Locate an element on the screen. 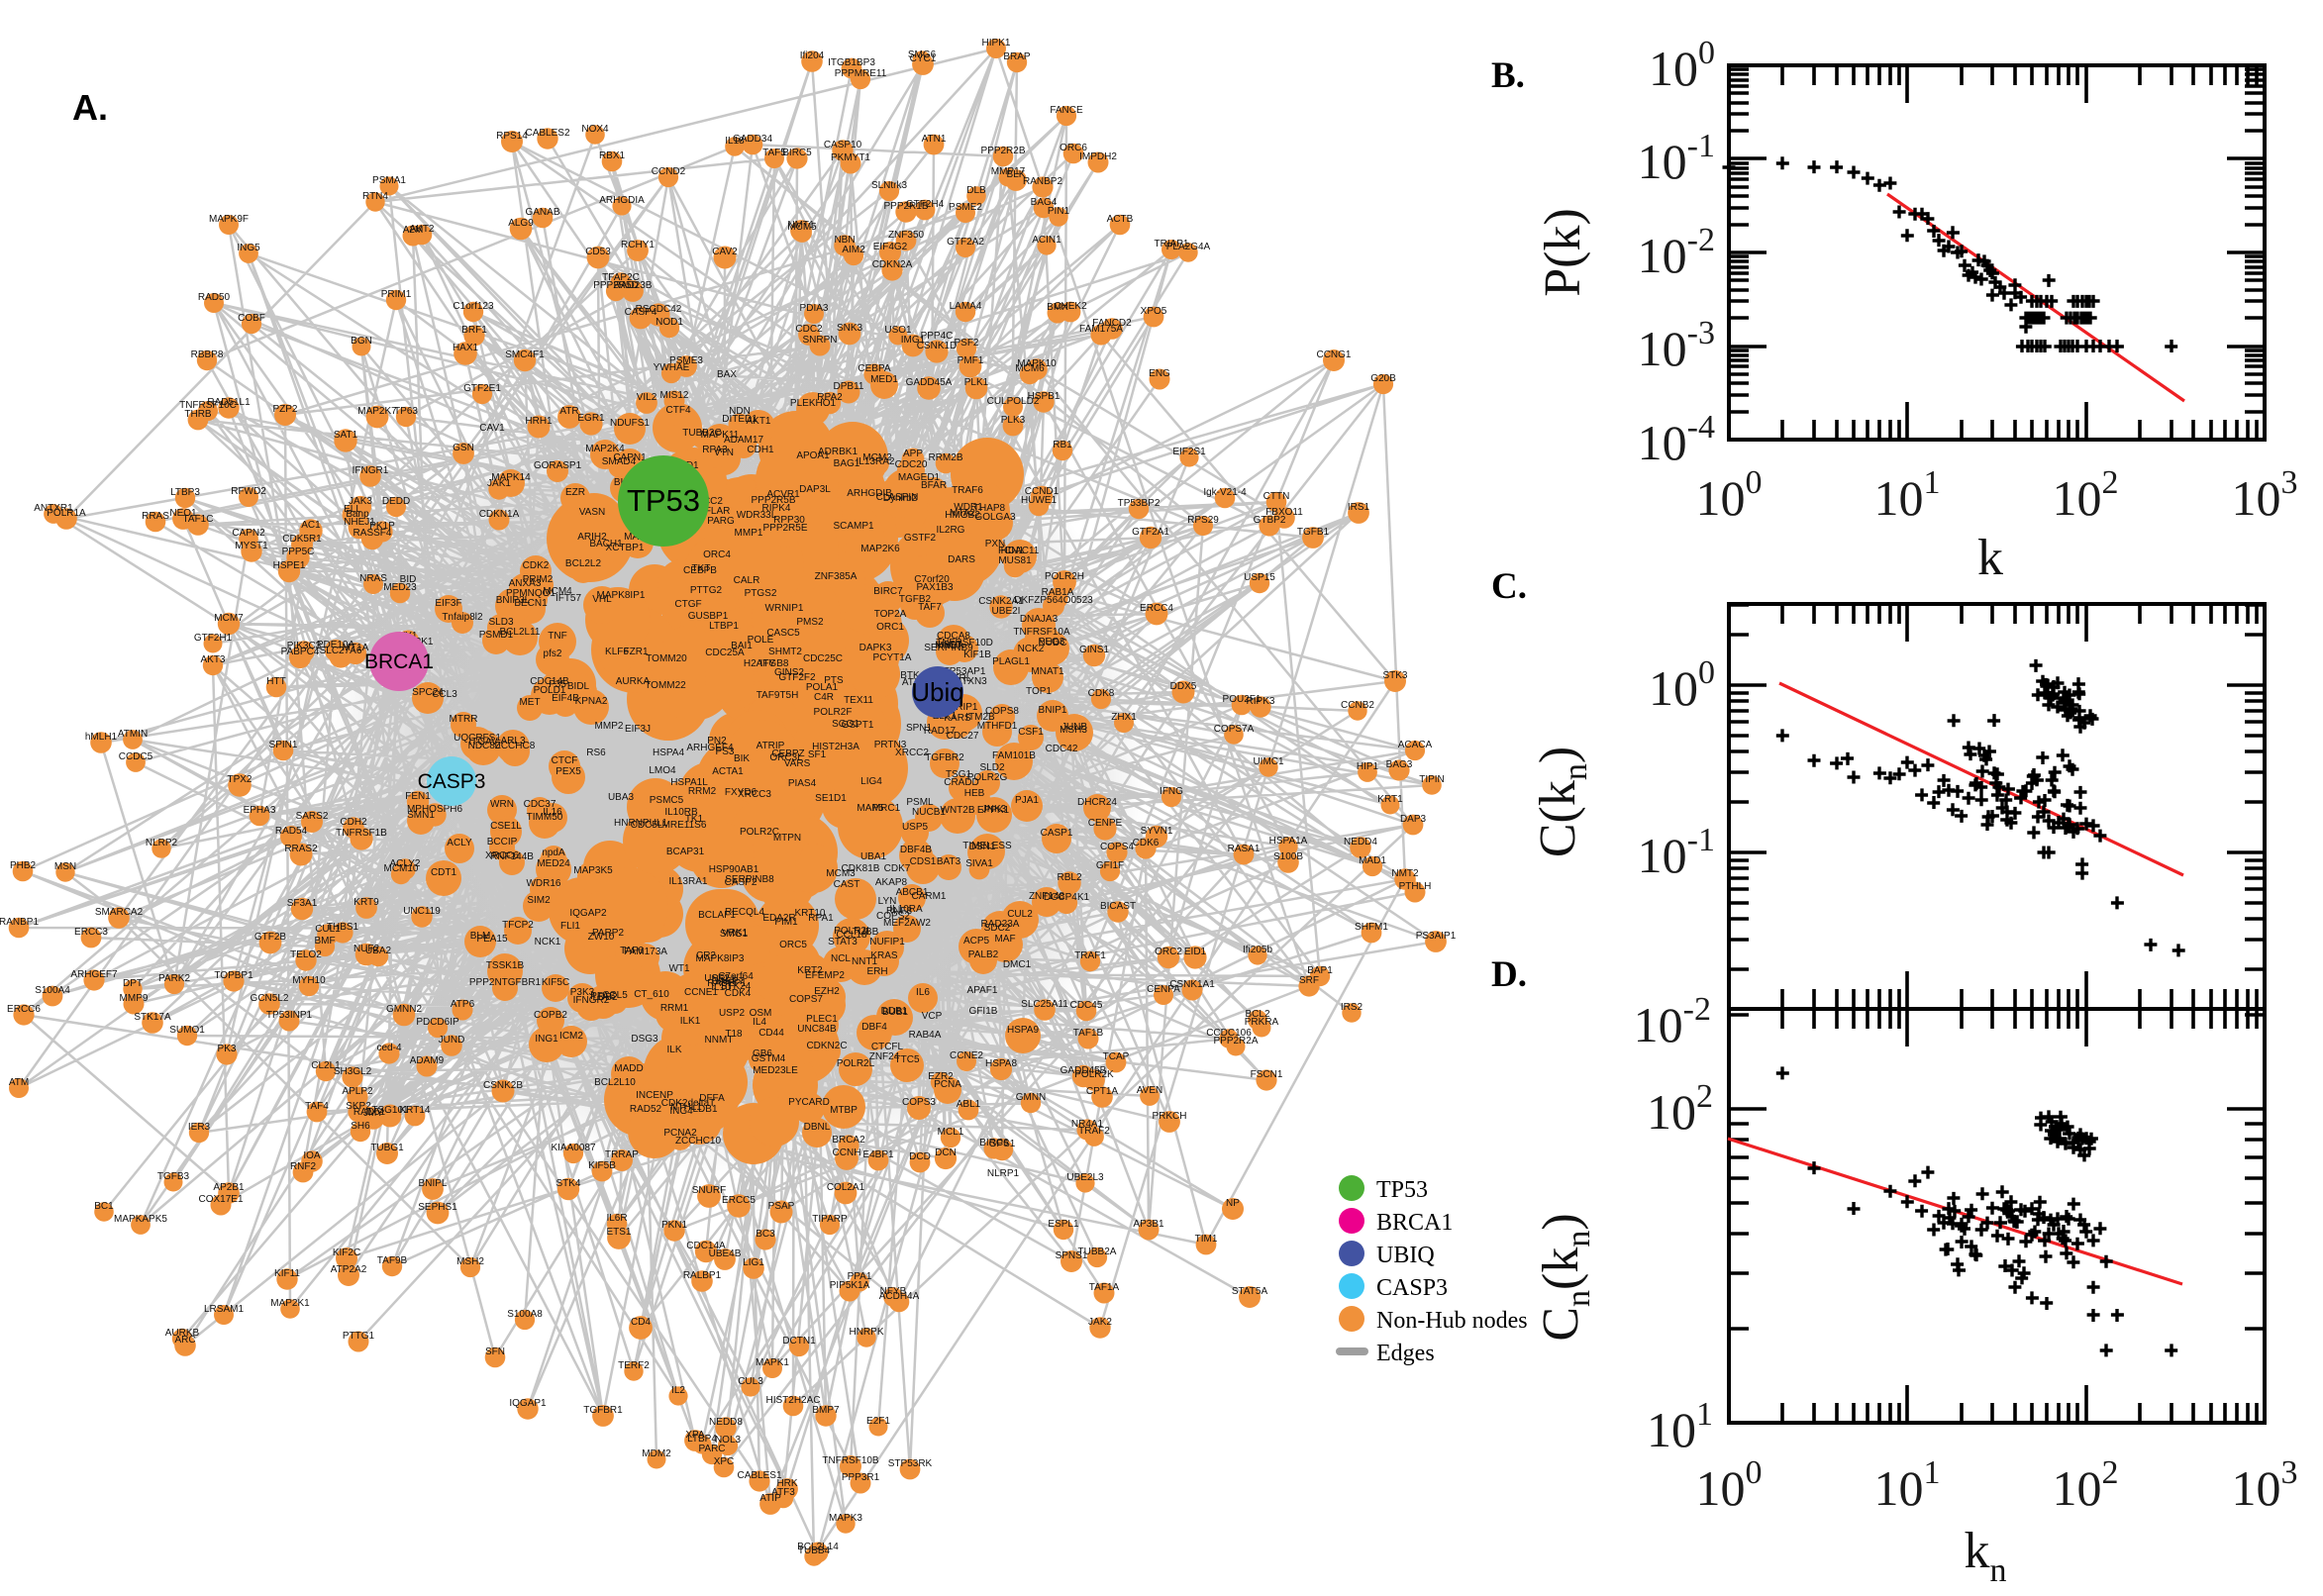 The height and width of the screenshot is (1596, 2323). svg-text: PARK2 is located at coordinates (174, 979).